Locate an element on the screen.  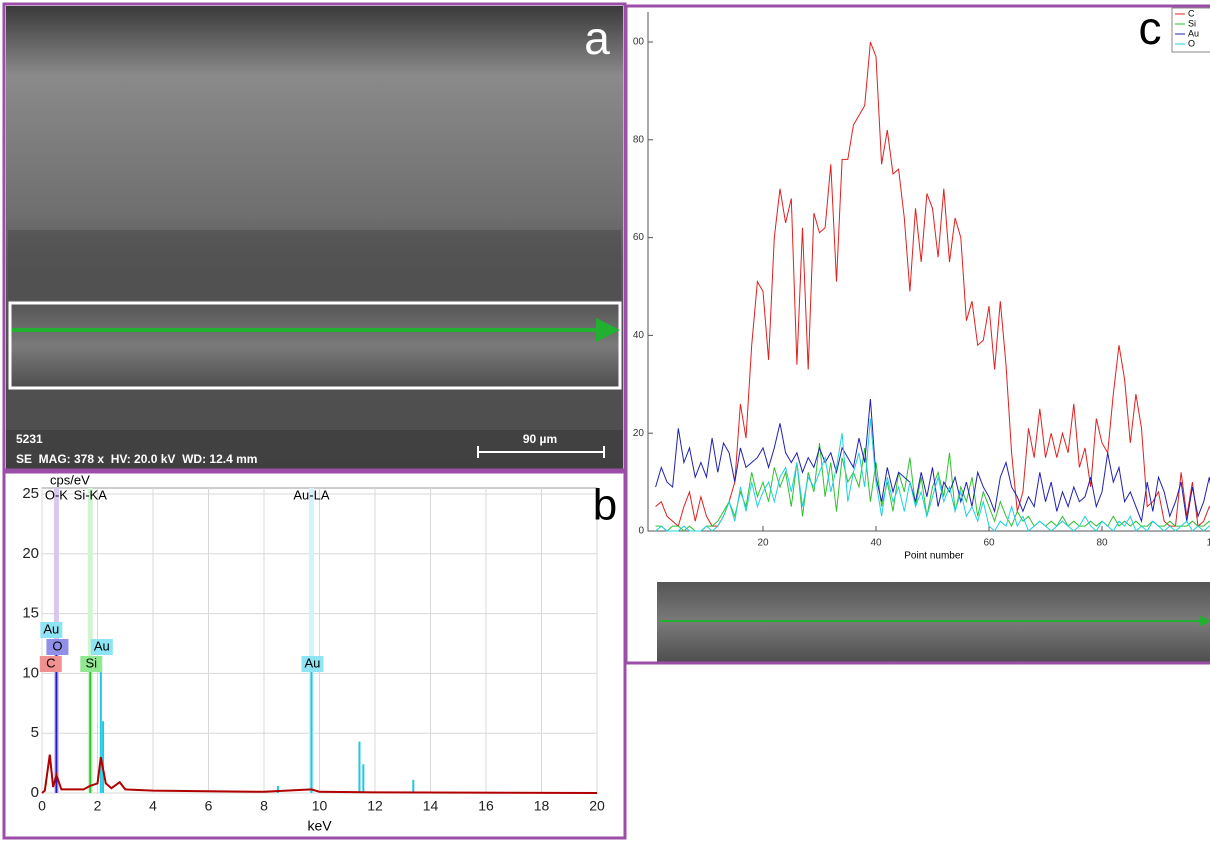
x-tick-label: 4 is located at coordinates (153, 806).